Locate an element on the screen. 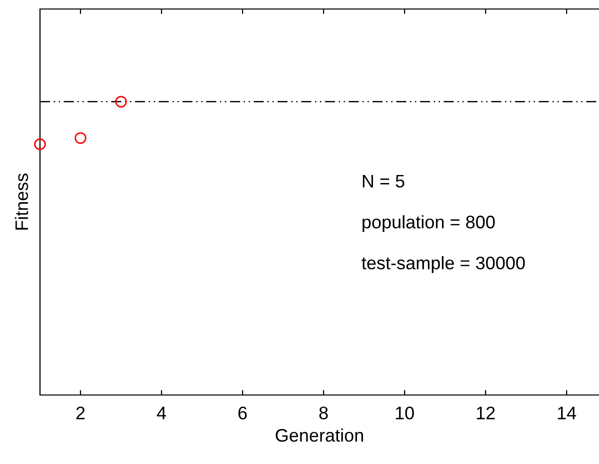  x-tick-label: 12 is located at coordinates (485, 413).